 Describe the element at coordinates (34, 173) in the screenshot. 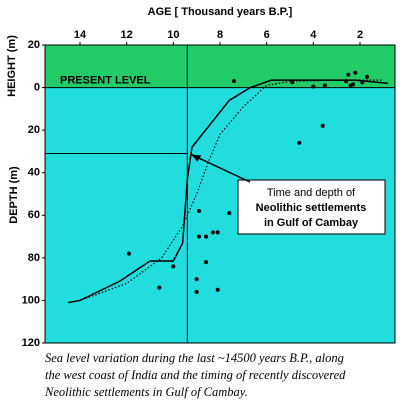

I see `y-tick-label: 40` at that location.